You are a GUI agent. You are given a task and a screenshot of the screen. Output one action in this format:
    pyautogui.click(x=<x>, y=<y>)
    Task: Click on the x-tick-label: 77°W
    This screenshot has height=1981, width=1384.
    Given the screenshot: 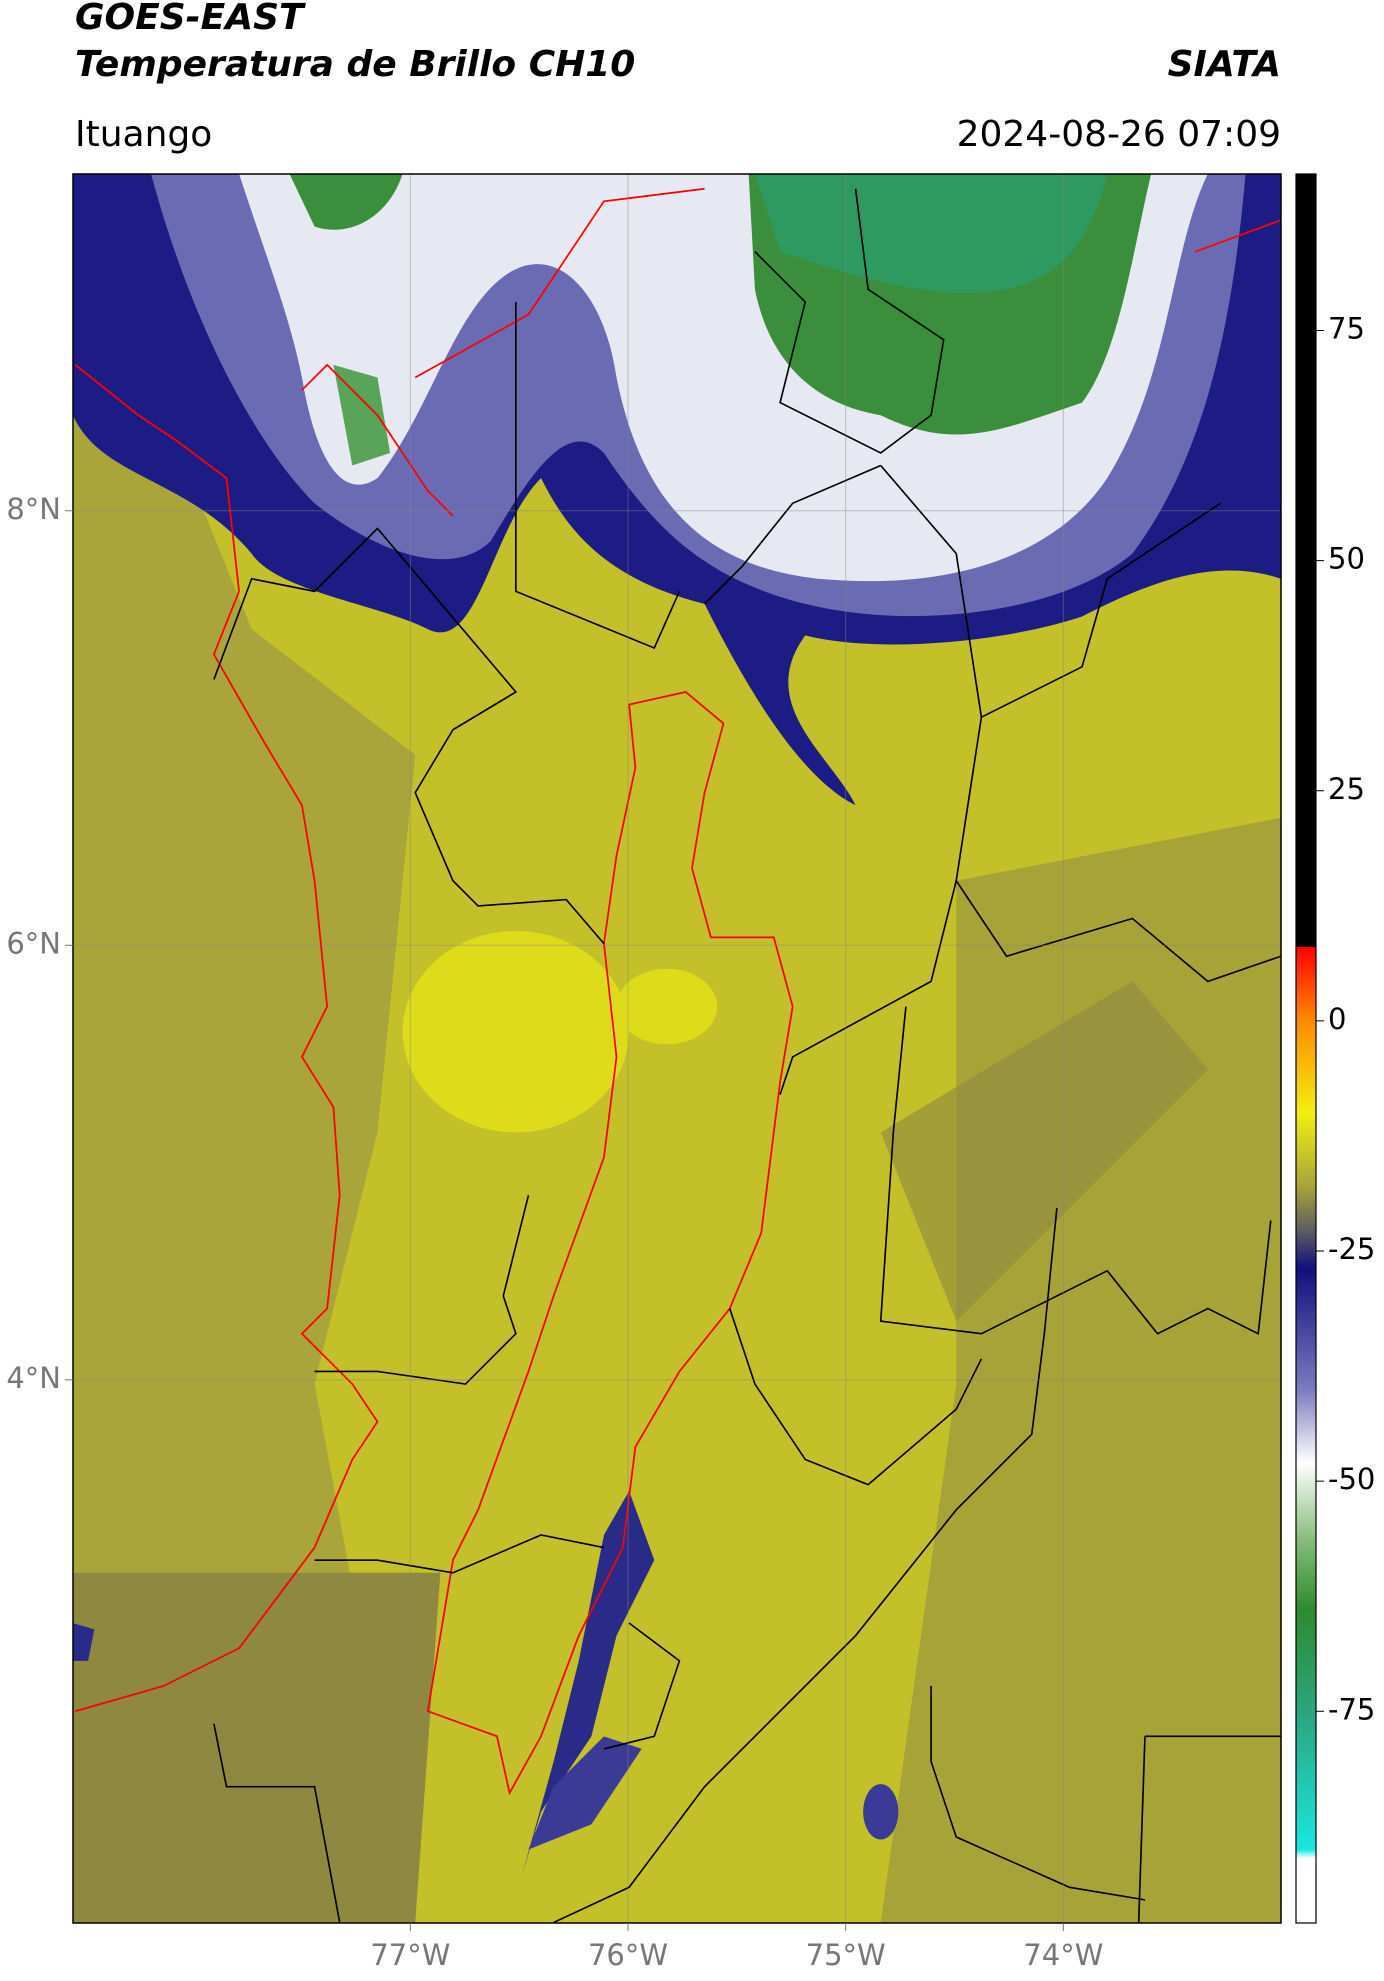 What is the action you would take?
    pyautogui.click(x=410, y=1955)
    